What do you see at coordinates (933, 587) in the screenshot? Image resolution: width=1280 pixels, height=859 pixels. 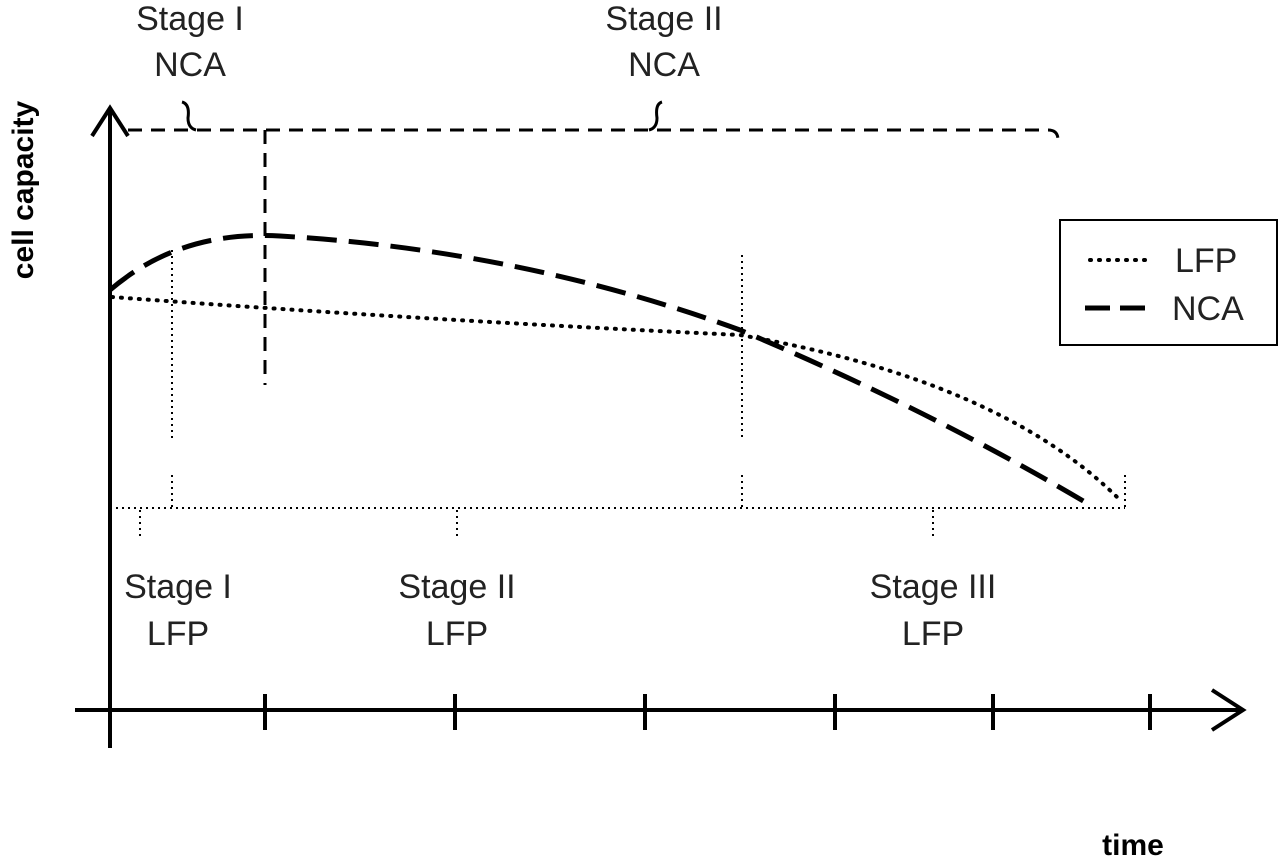 I see `stage-label: Stage III` at bounding box center [933, 587].